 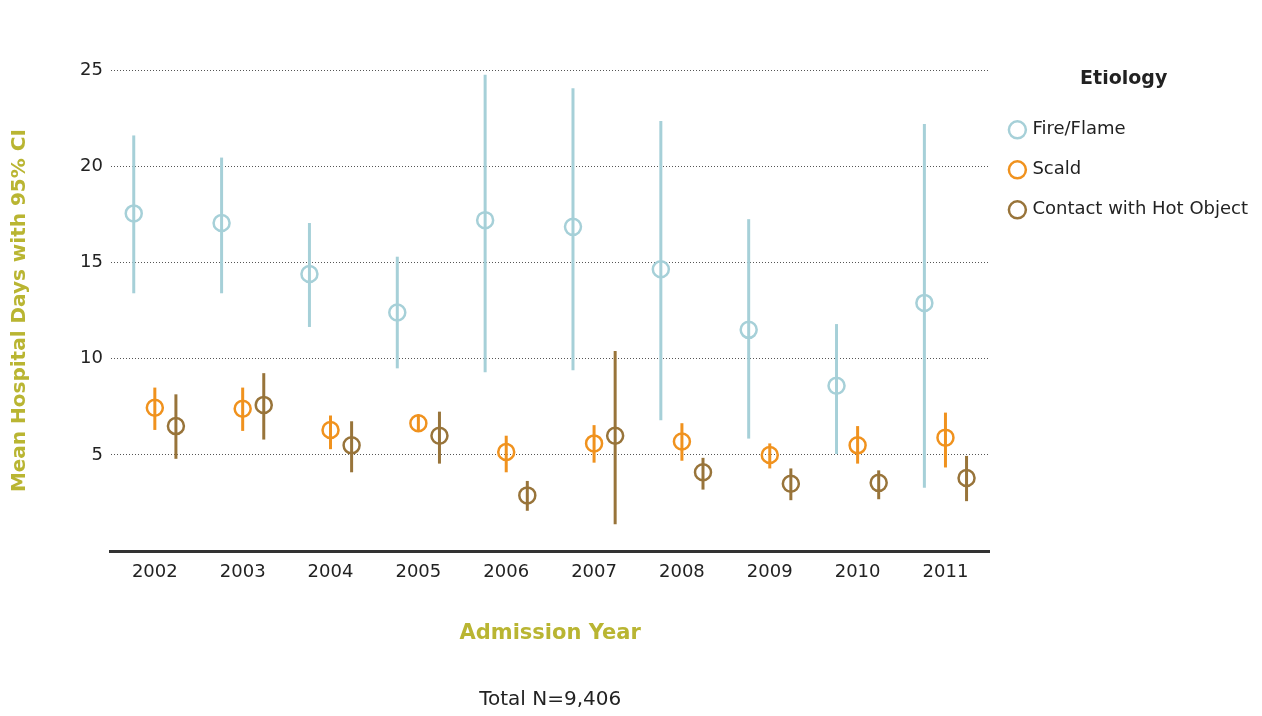 What do you see at coordinates (91, 164) in the screenshot?
I see `y-tick-label: 20` at bounding box center [91, 164].